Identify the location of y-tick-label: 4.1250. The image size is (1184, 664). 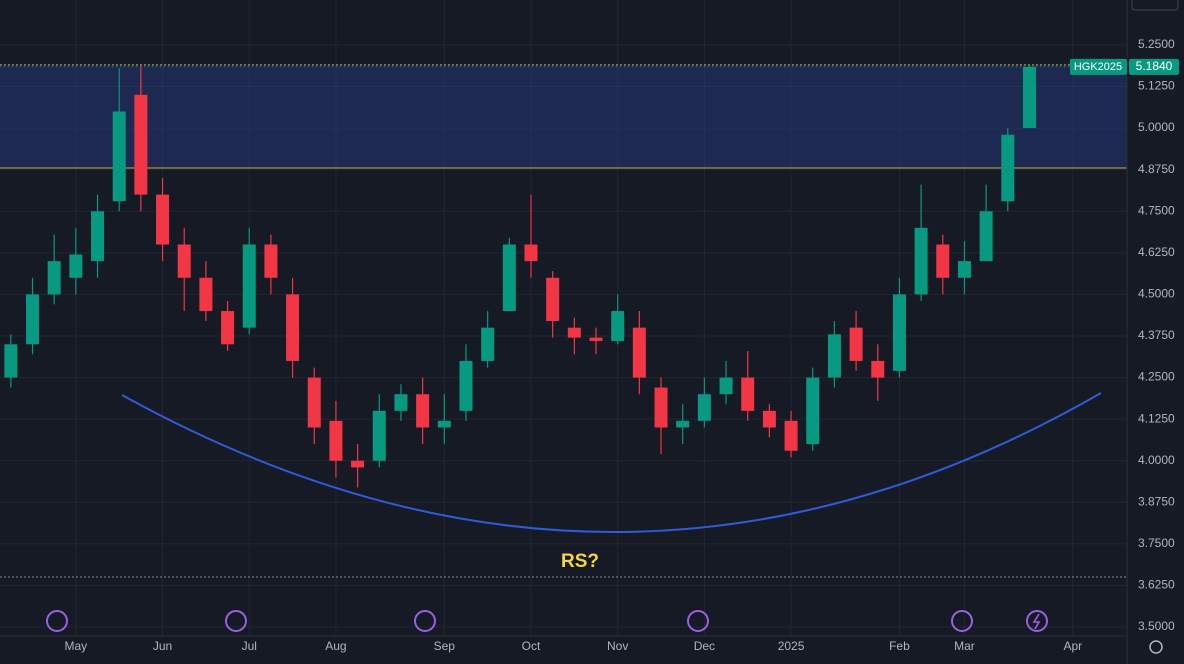
(1156, 418).